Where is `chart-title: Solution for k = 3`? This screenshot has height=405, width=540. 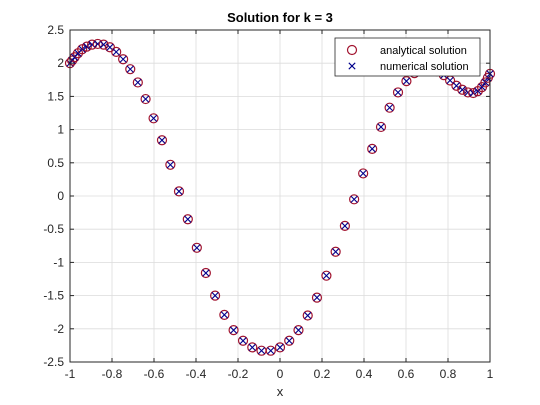 chart-title: Solution for k = 3 is located at coordinates (280, 17).